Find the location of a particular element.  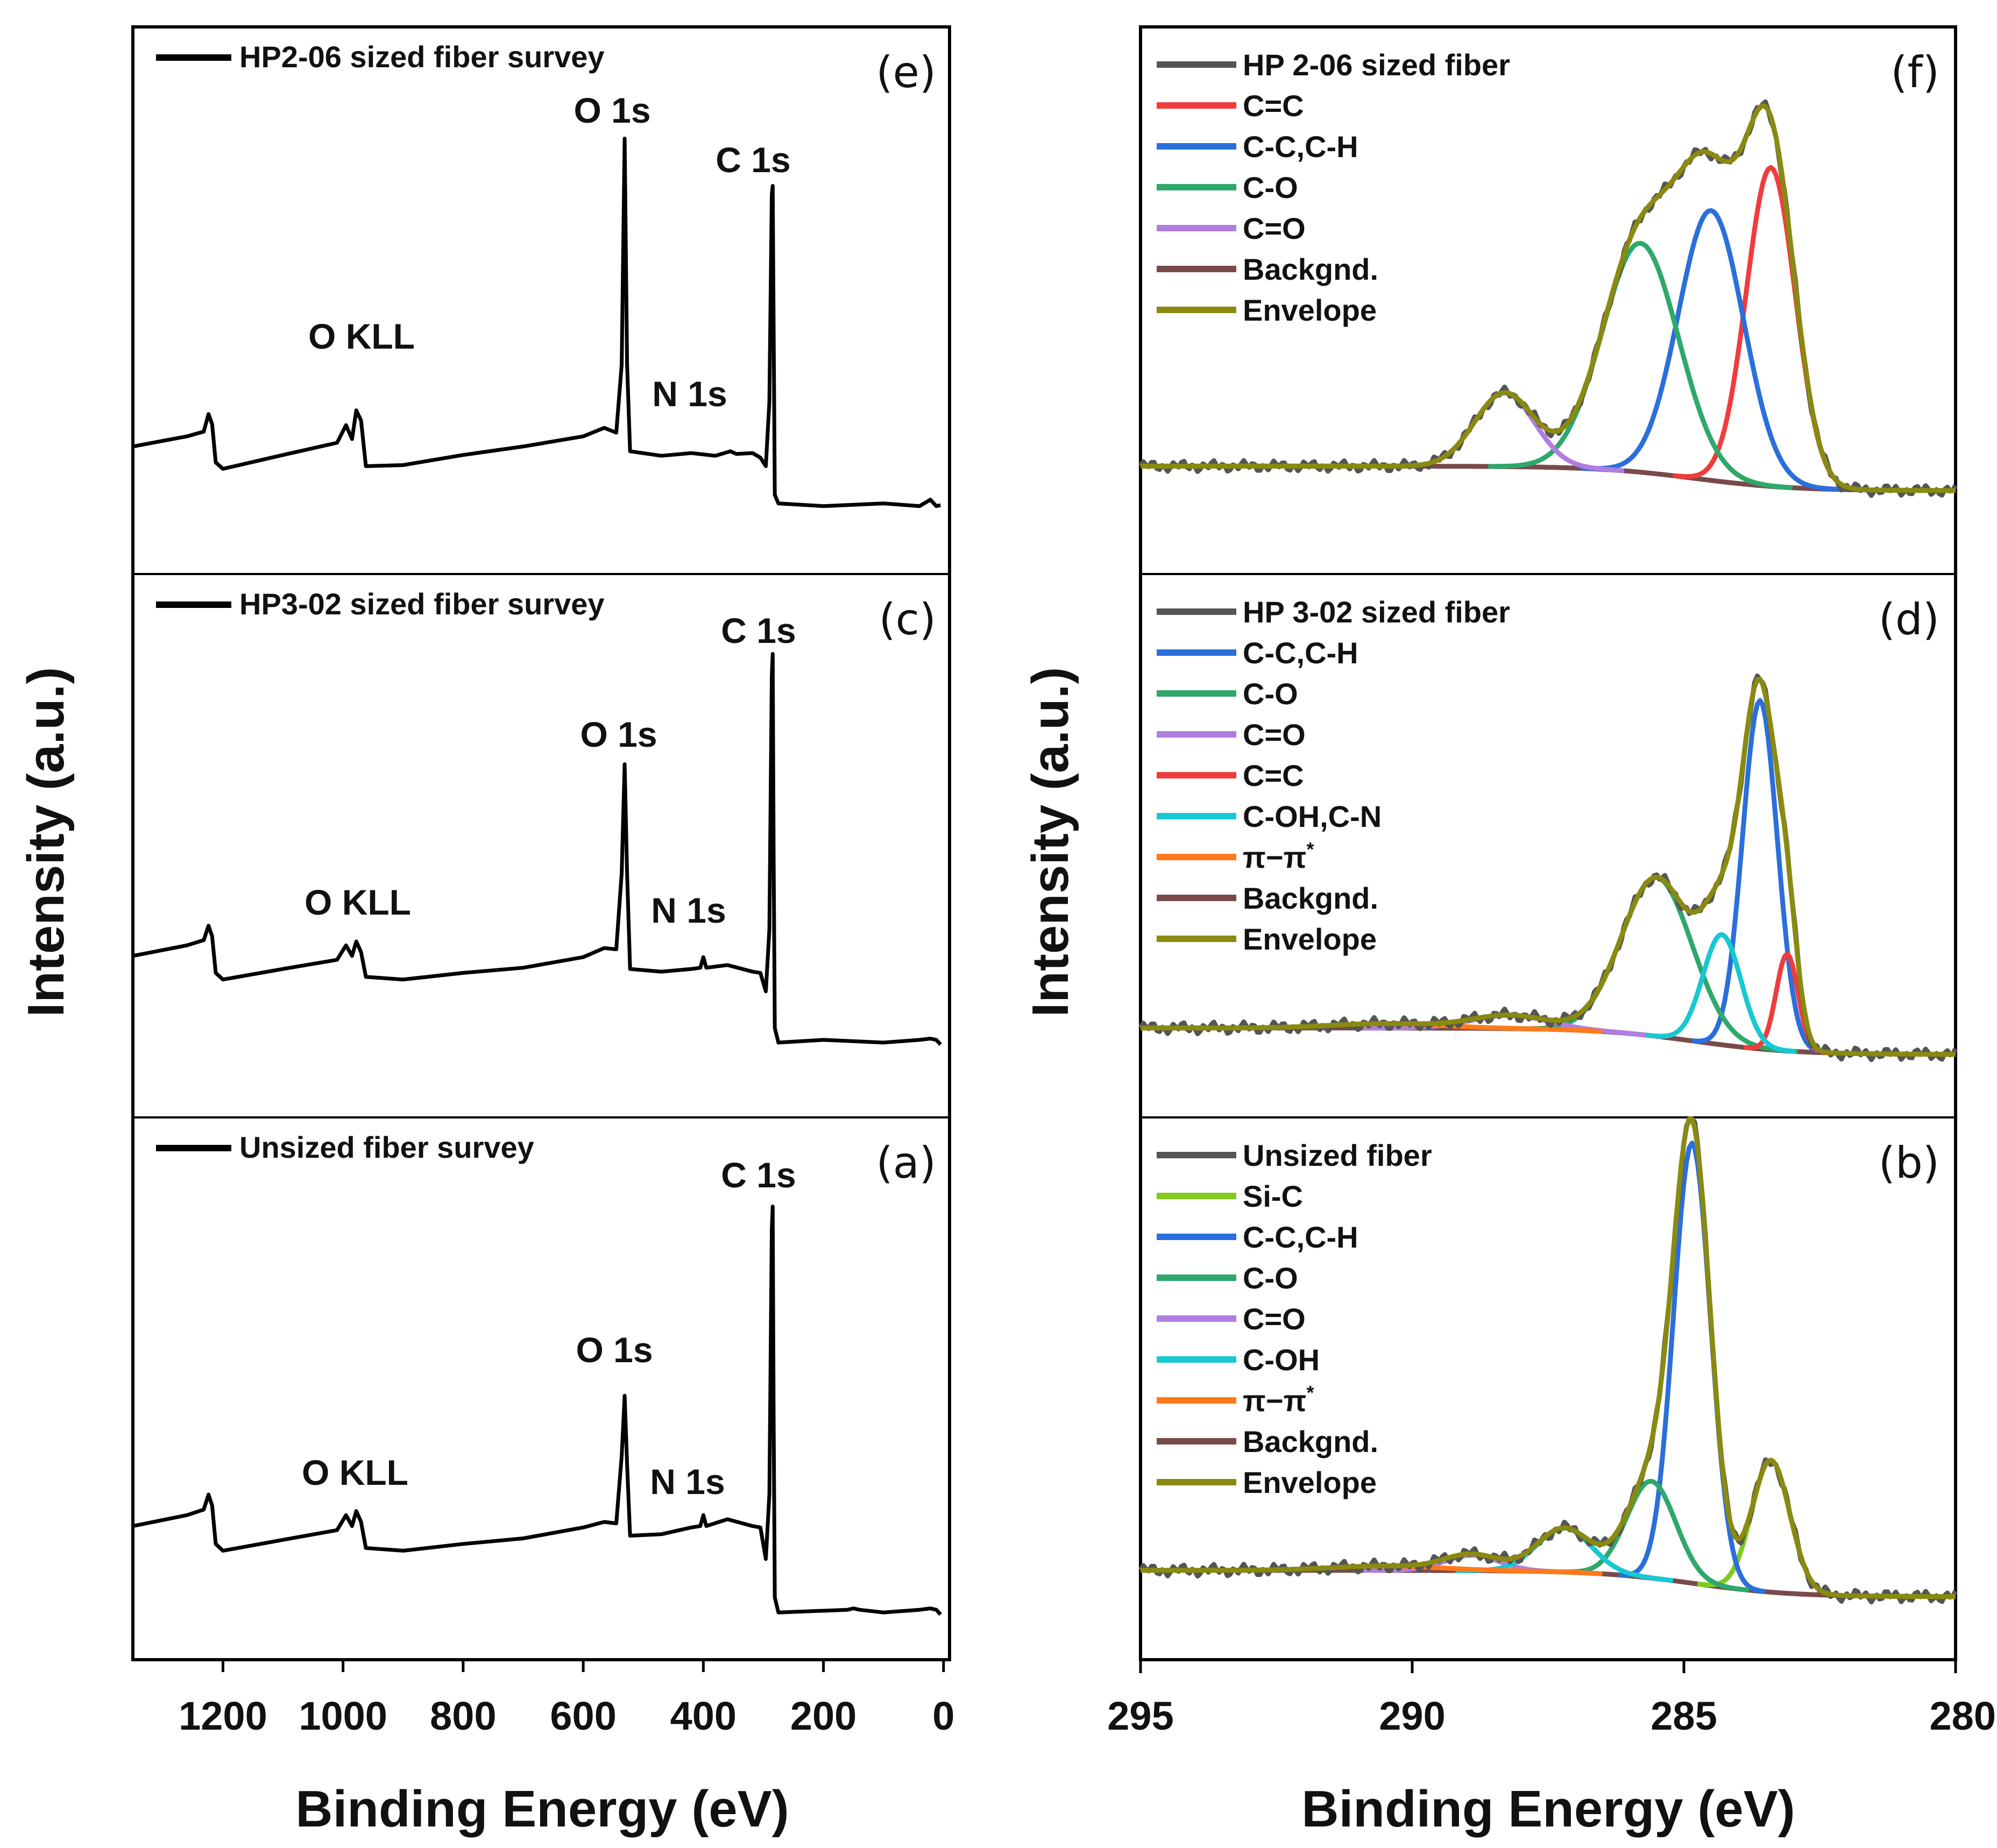

panel-label-f: (f) is located at coordinates (1914, 72).